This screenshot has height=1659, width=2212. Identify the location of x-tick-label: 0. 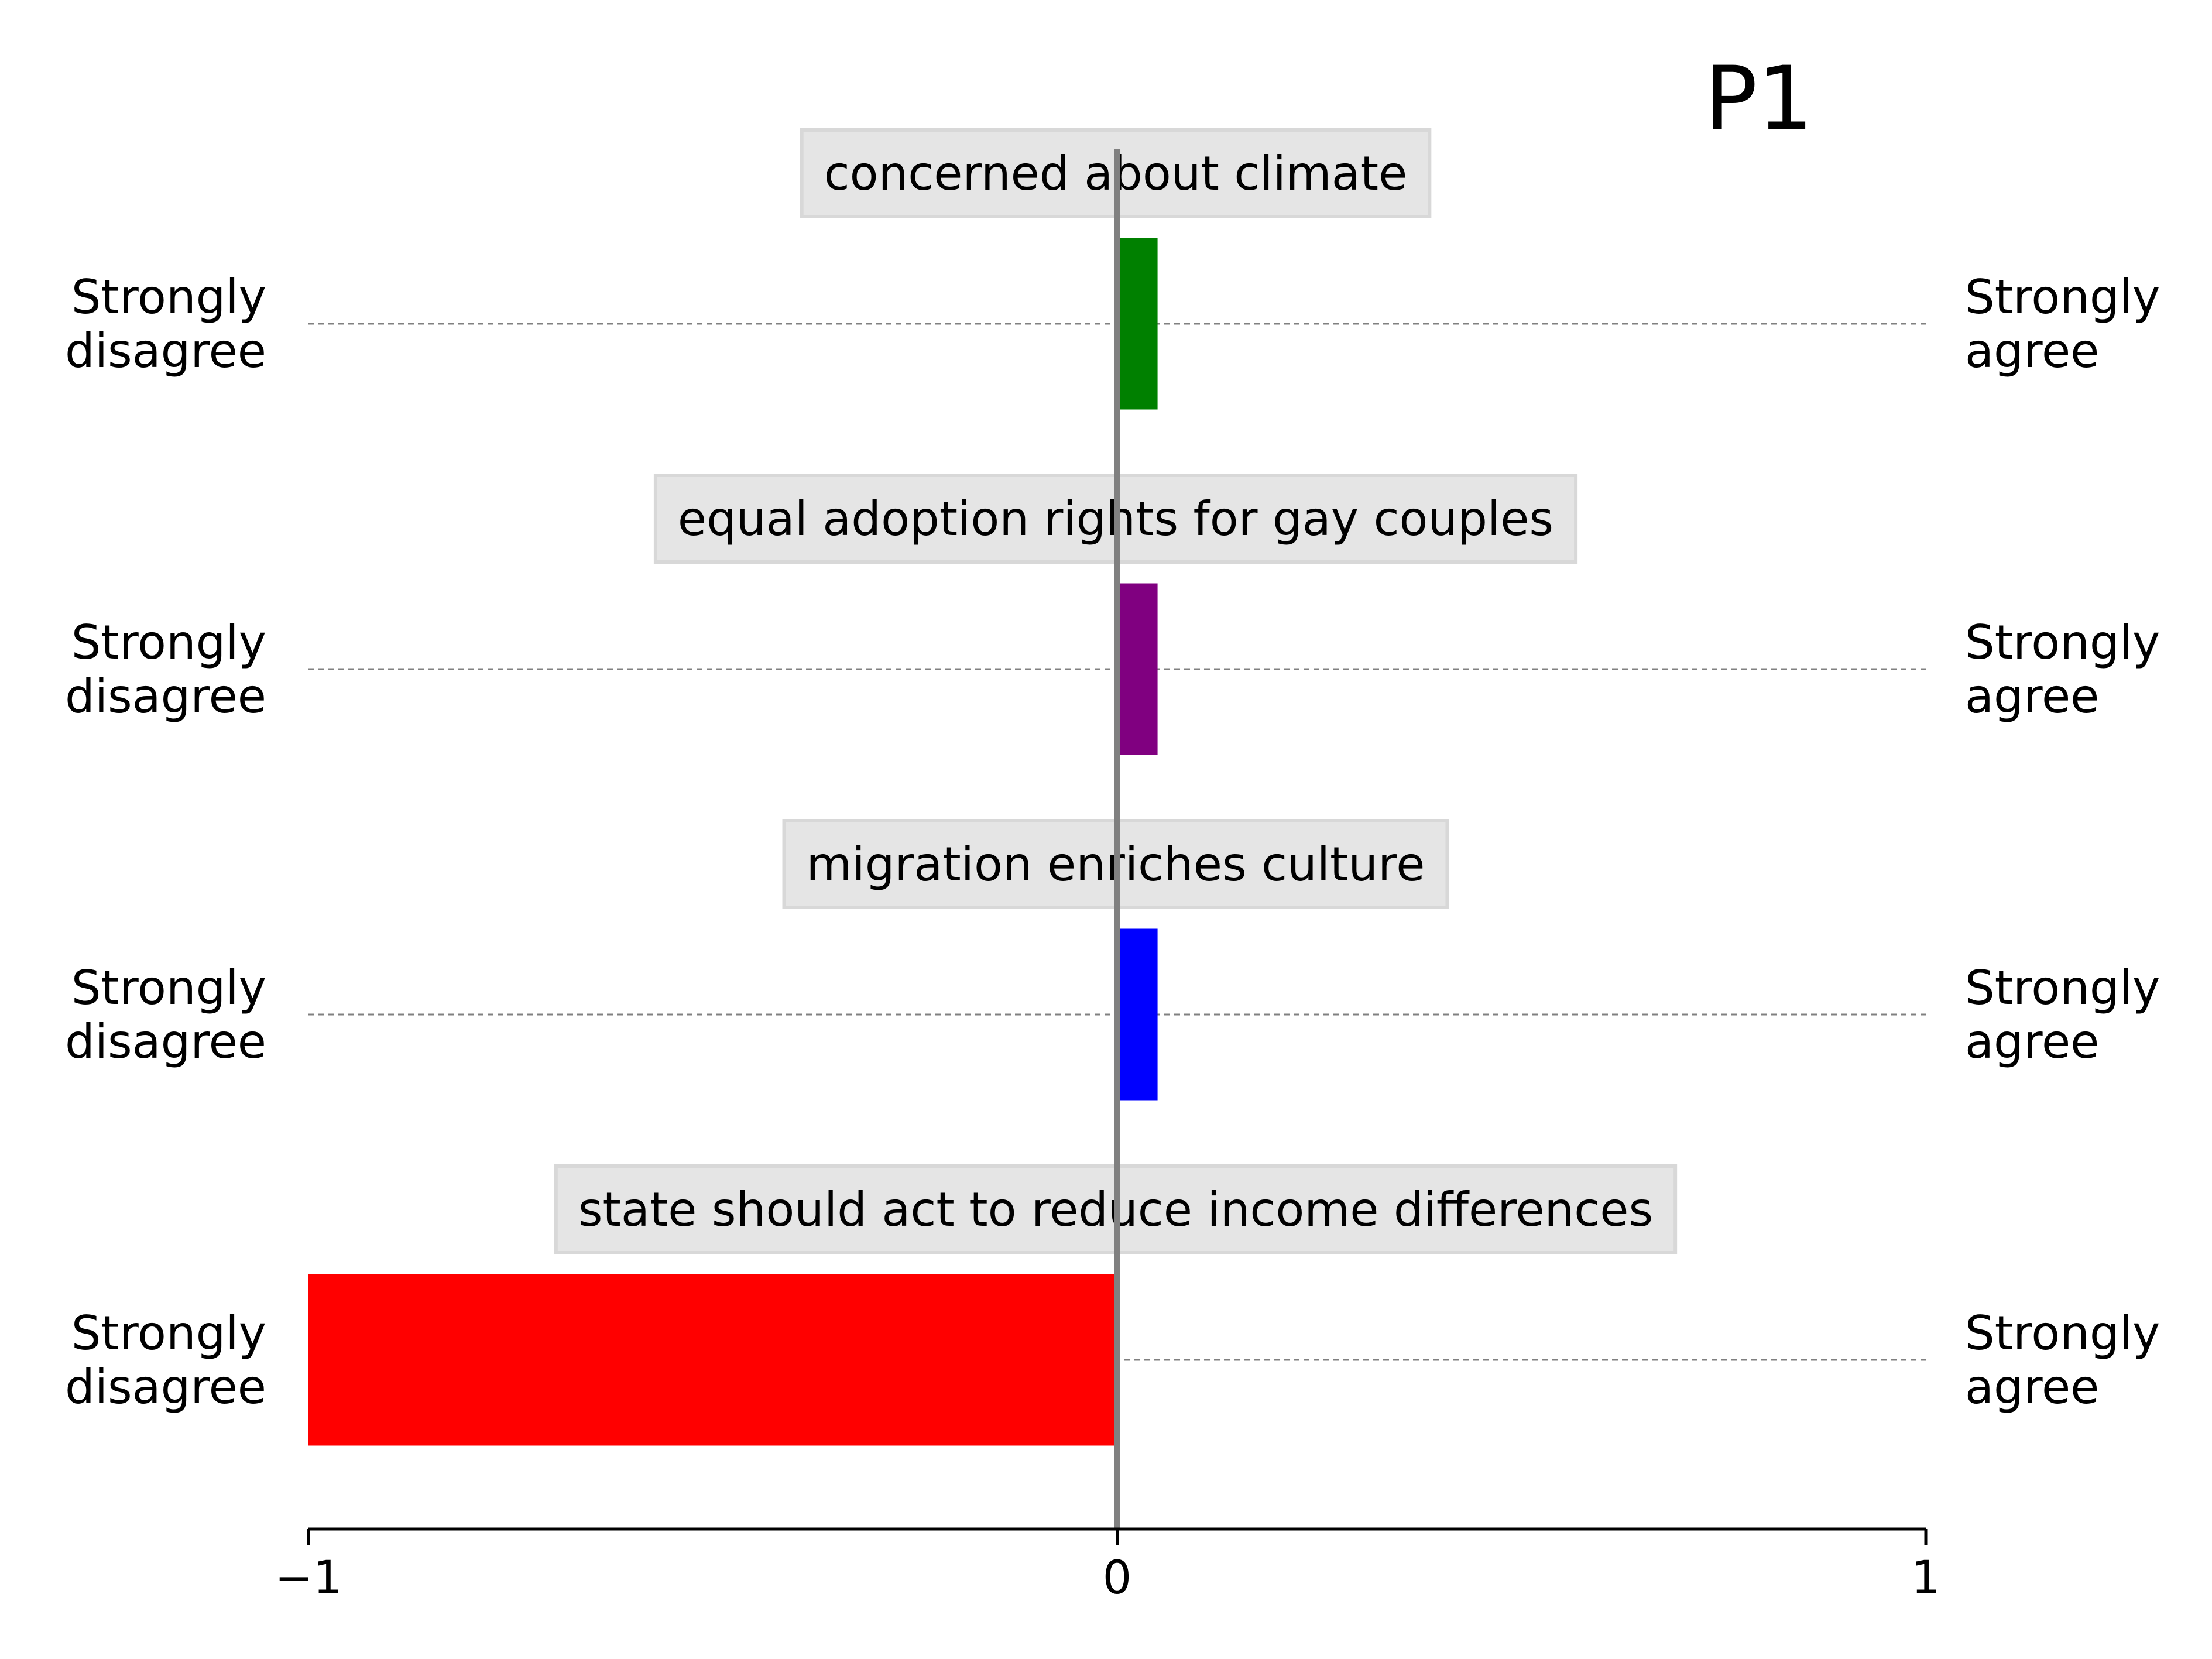
(1117, 1578).